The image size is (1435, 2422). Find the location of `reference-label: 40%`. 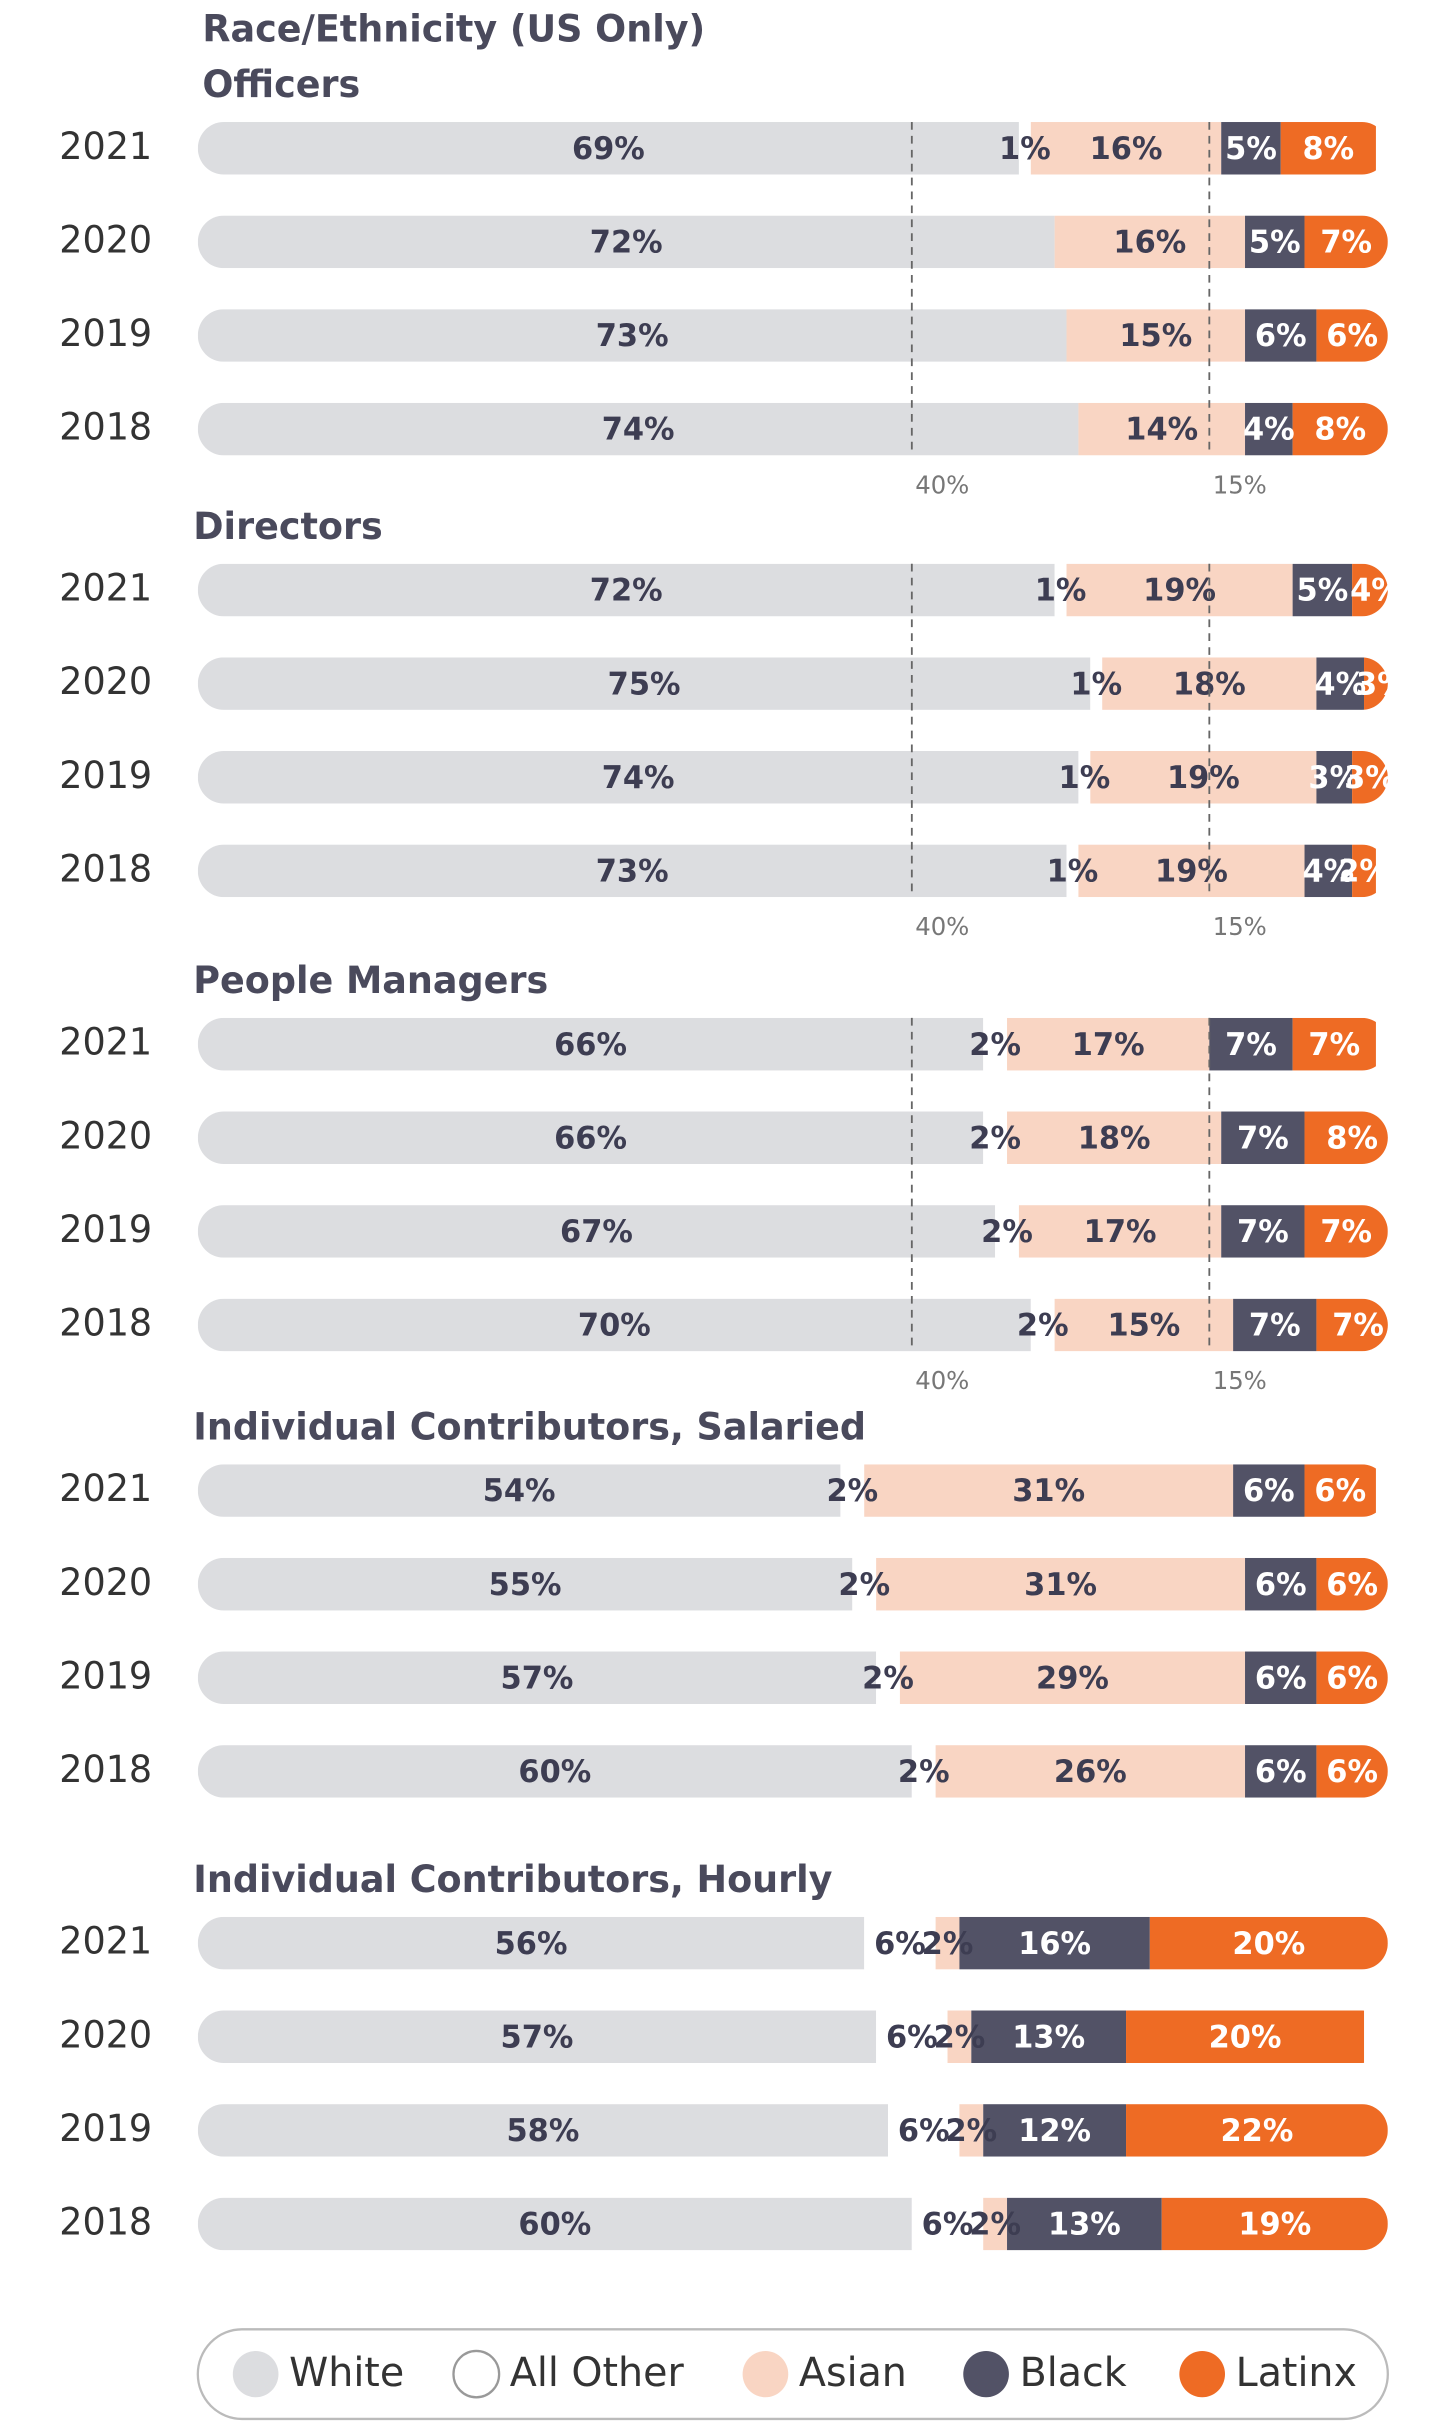

reference-label: 40% is located at coordinates (942, 926).